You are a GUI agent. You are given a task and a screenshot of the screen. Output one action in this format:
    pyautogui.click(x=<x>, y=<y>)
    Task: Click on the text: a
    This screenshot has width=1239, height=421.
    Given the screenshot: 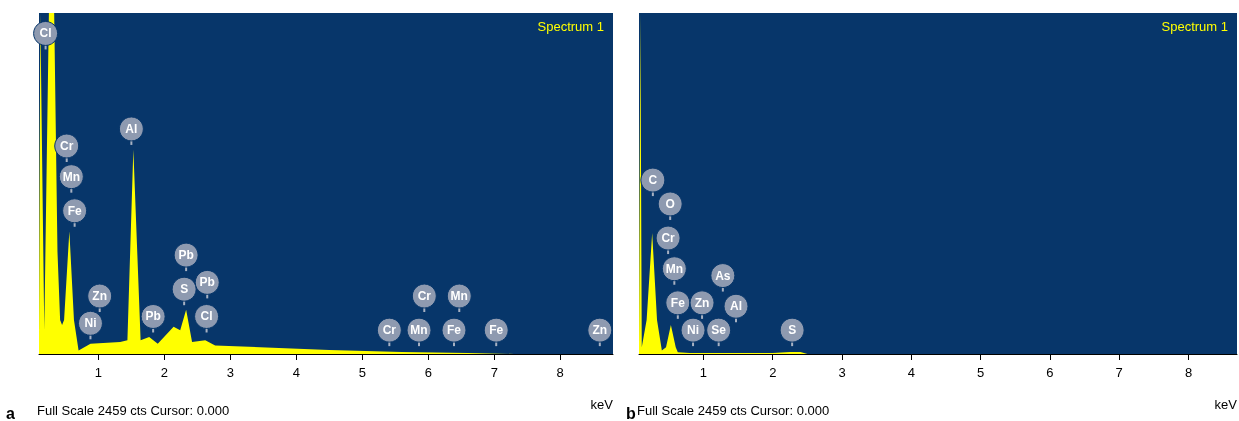 What is the action you would take?
    pyautogui.click(x=10, y=412)
    